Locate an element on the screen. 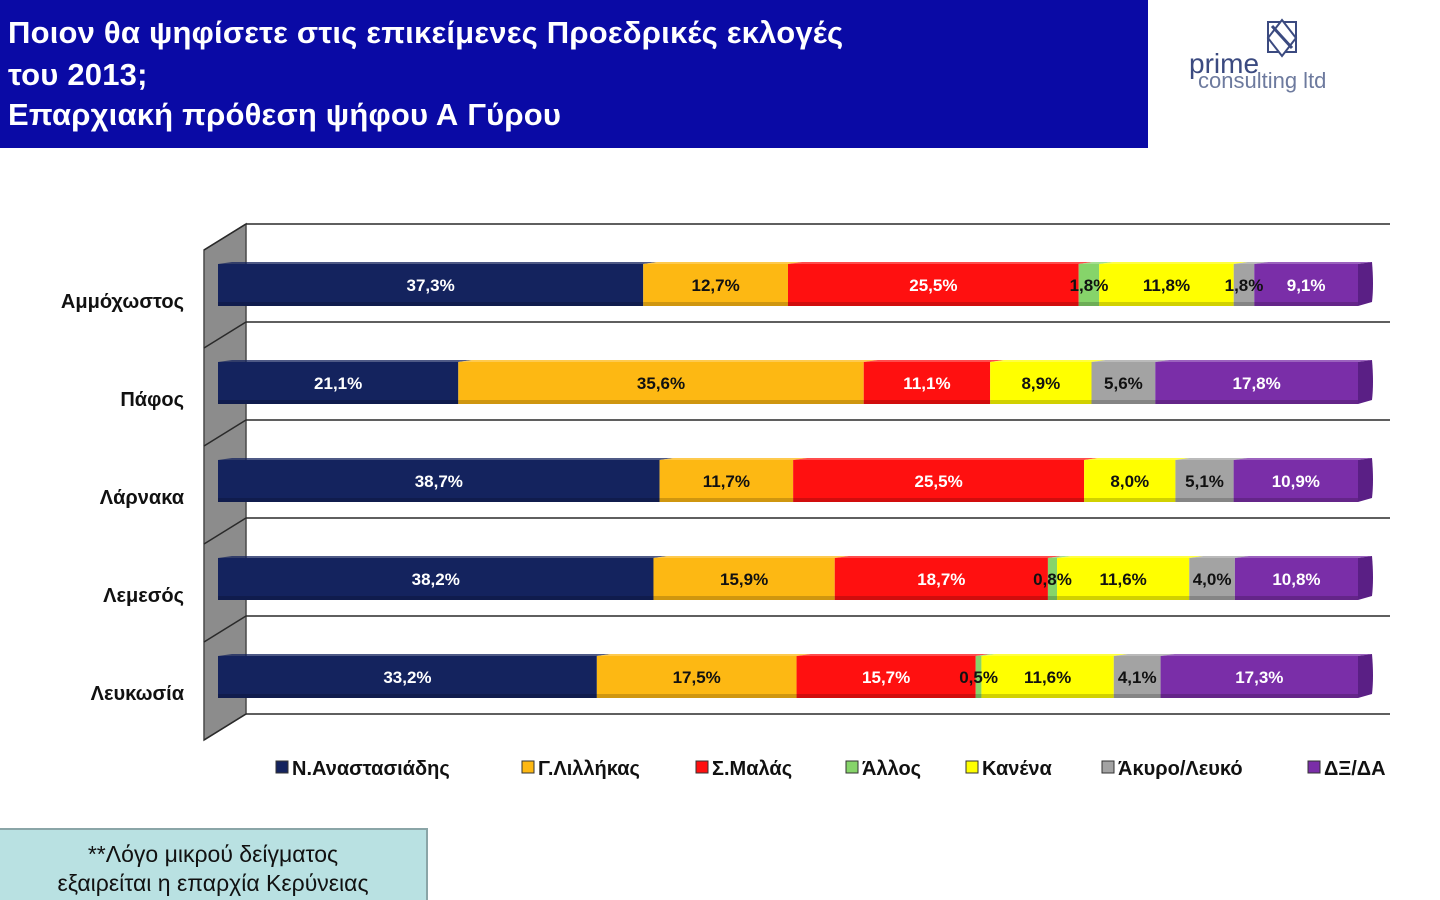 This screenshot has height=900, width=1440. legend-item-κανένα: Κανένα is located at coordinates (1009, 769).